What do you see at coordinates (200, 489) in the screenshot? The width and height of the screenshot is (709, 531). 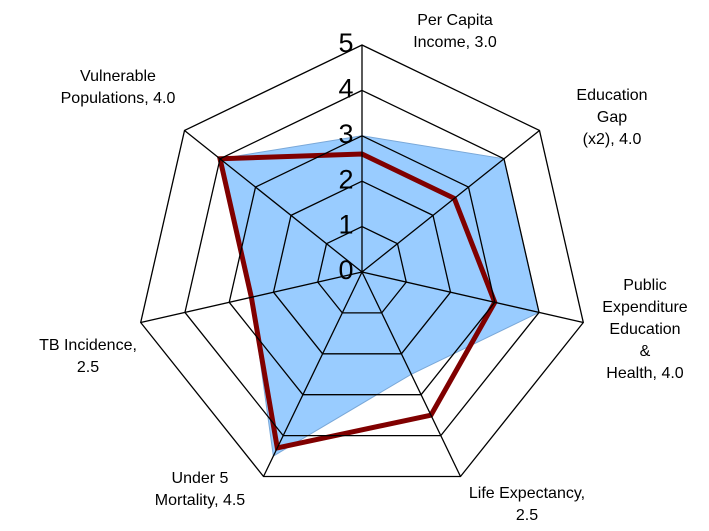 I see `category-label: Under 5 Mortality, 4.5` at bounding box center [200, 489].